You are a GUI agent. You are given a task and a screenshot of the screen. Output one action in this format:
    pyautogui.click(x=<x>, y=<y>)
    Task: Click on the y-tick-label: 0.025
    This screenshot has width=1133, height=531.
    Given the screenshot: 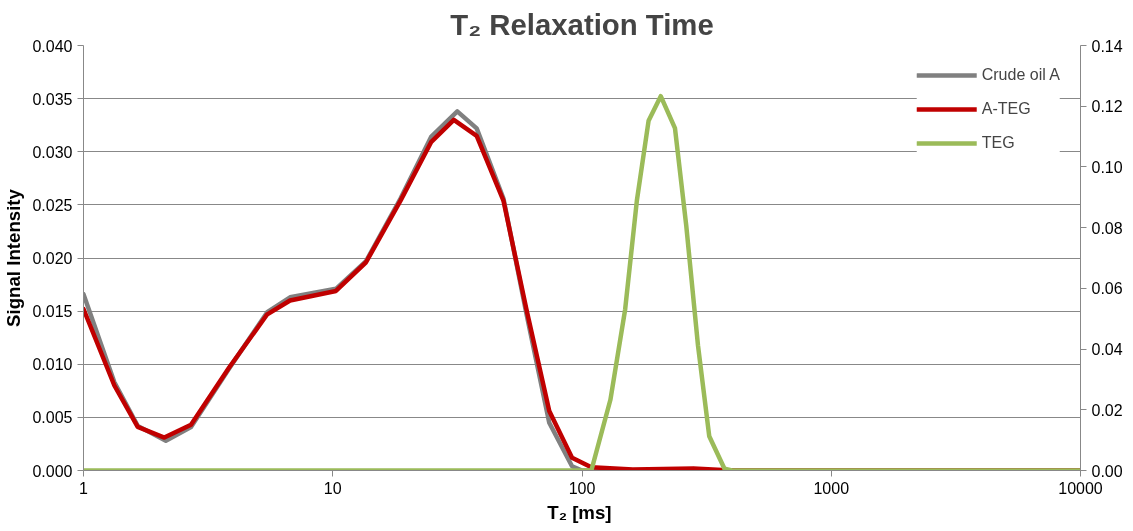 What is the action you would take?
    pyautogui.click(x=52, y=205)
    